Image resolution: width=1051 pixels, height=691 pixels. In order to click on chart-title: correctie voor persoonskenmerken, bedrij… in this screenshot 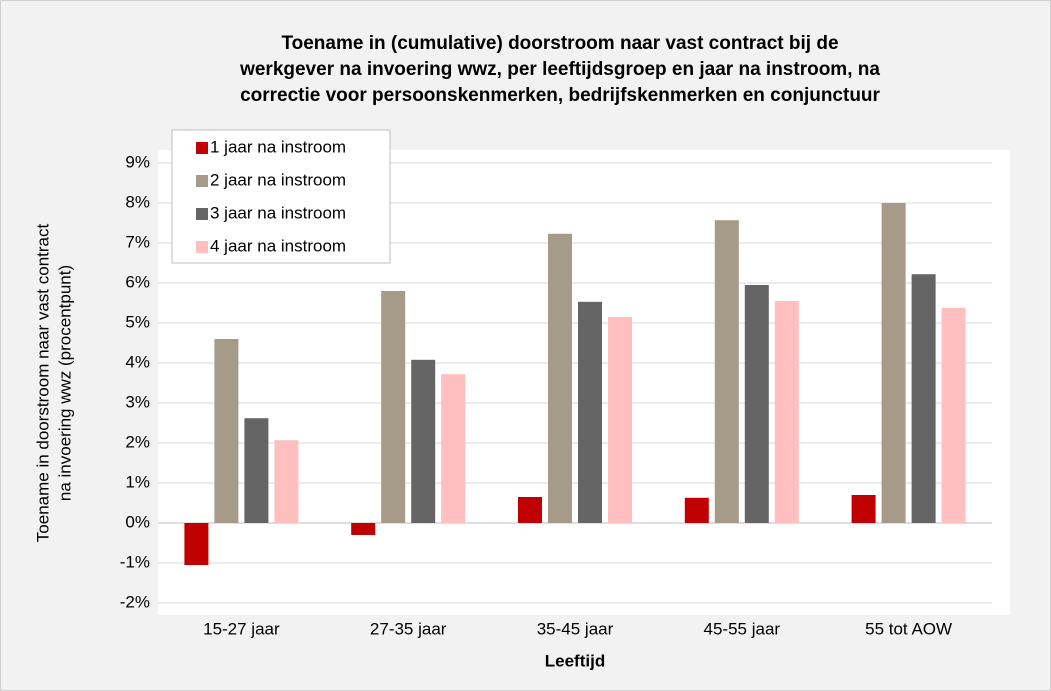, I will do `click(560, 95)`.